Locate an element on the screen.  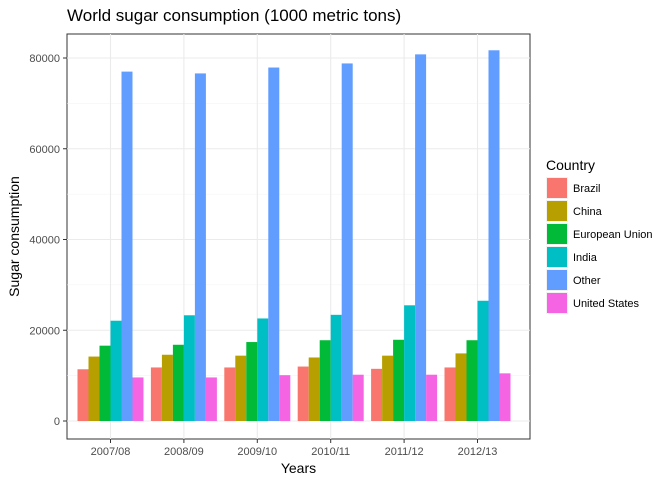
x-tick-label: 2010/11 is located at coordinates (330, 452).